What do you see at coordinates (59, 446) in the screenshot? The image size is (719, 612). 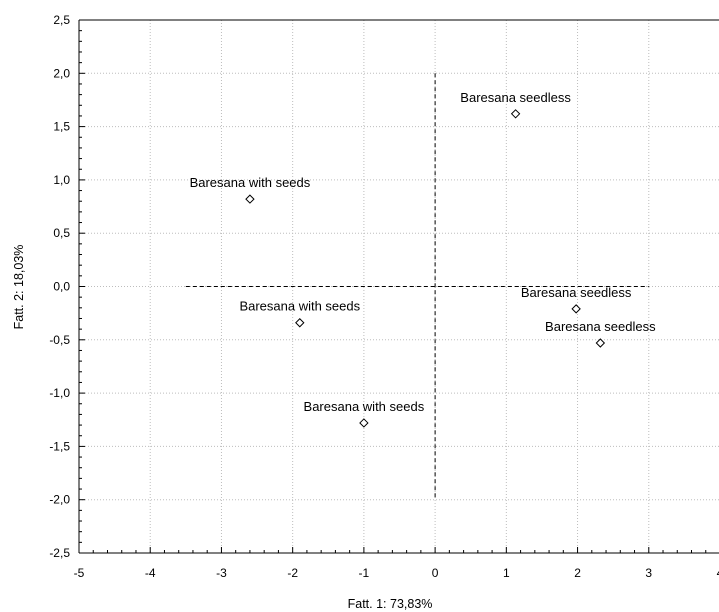 I see `y-tick-label: -1,5` at bounding box center [59, 446].